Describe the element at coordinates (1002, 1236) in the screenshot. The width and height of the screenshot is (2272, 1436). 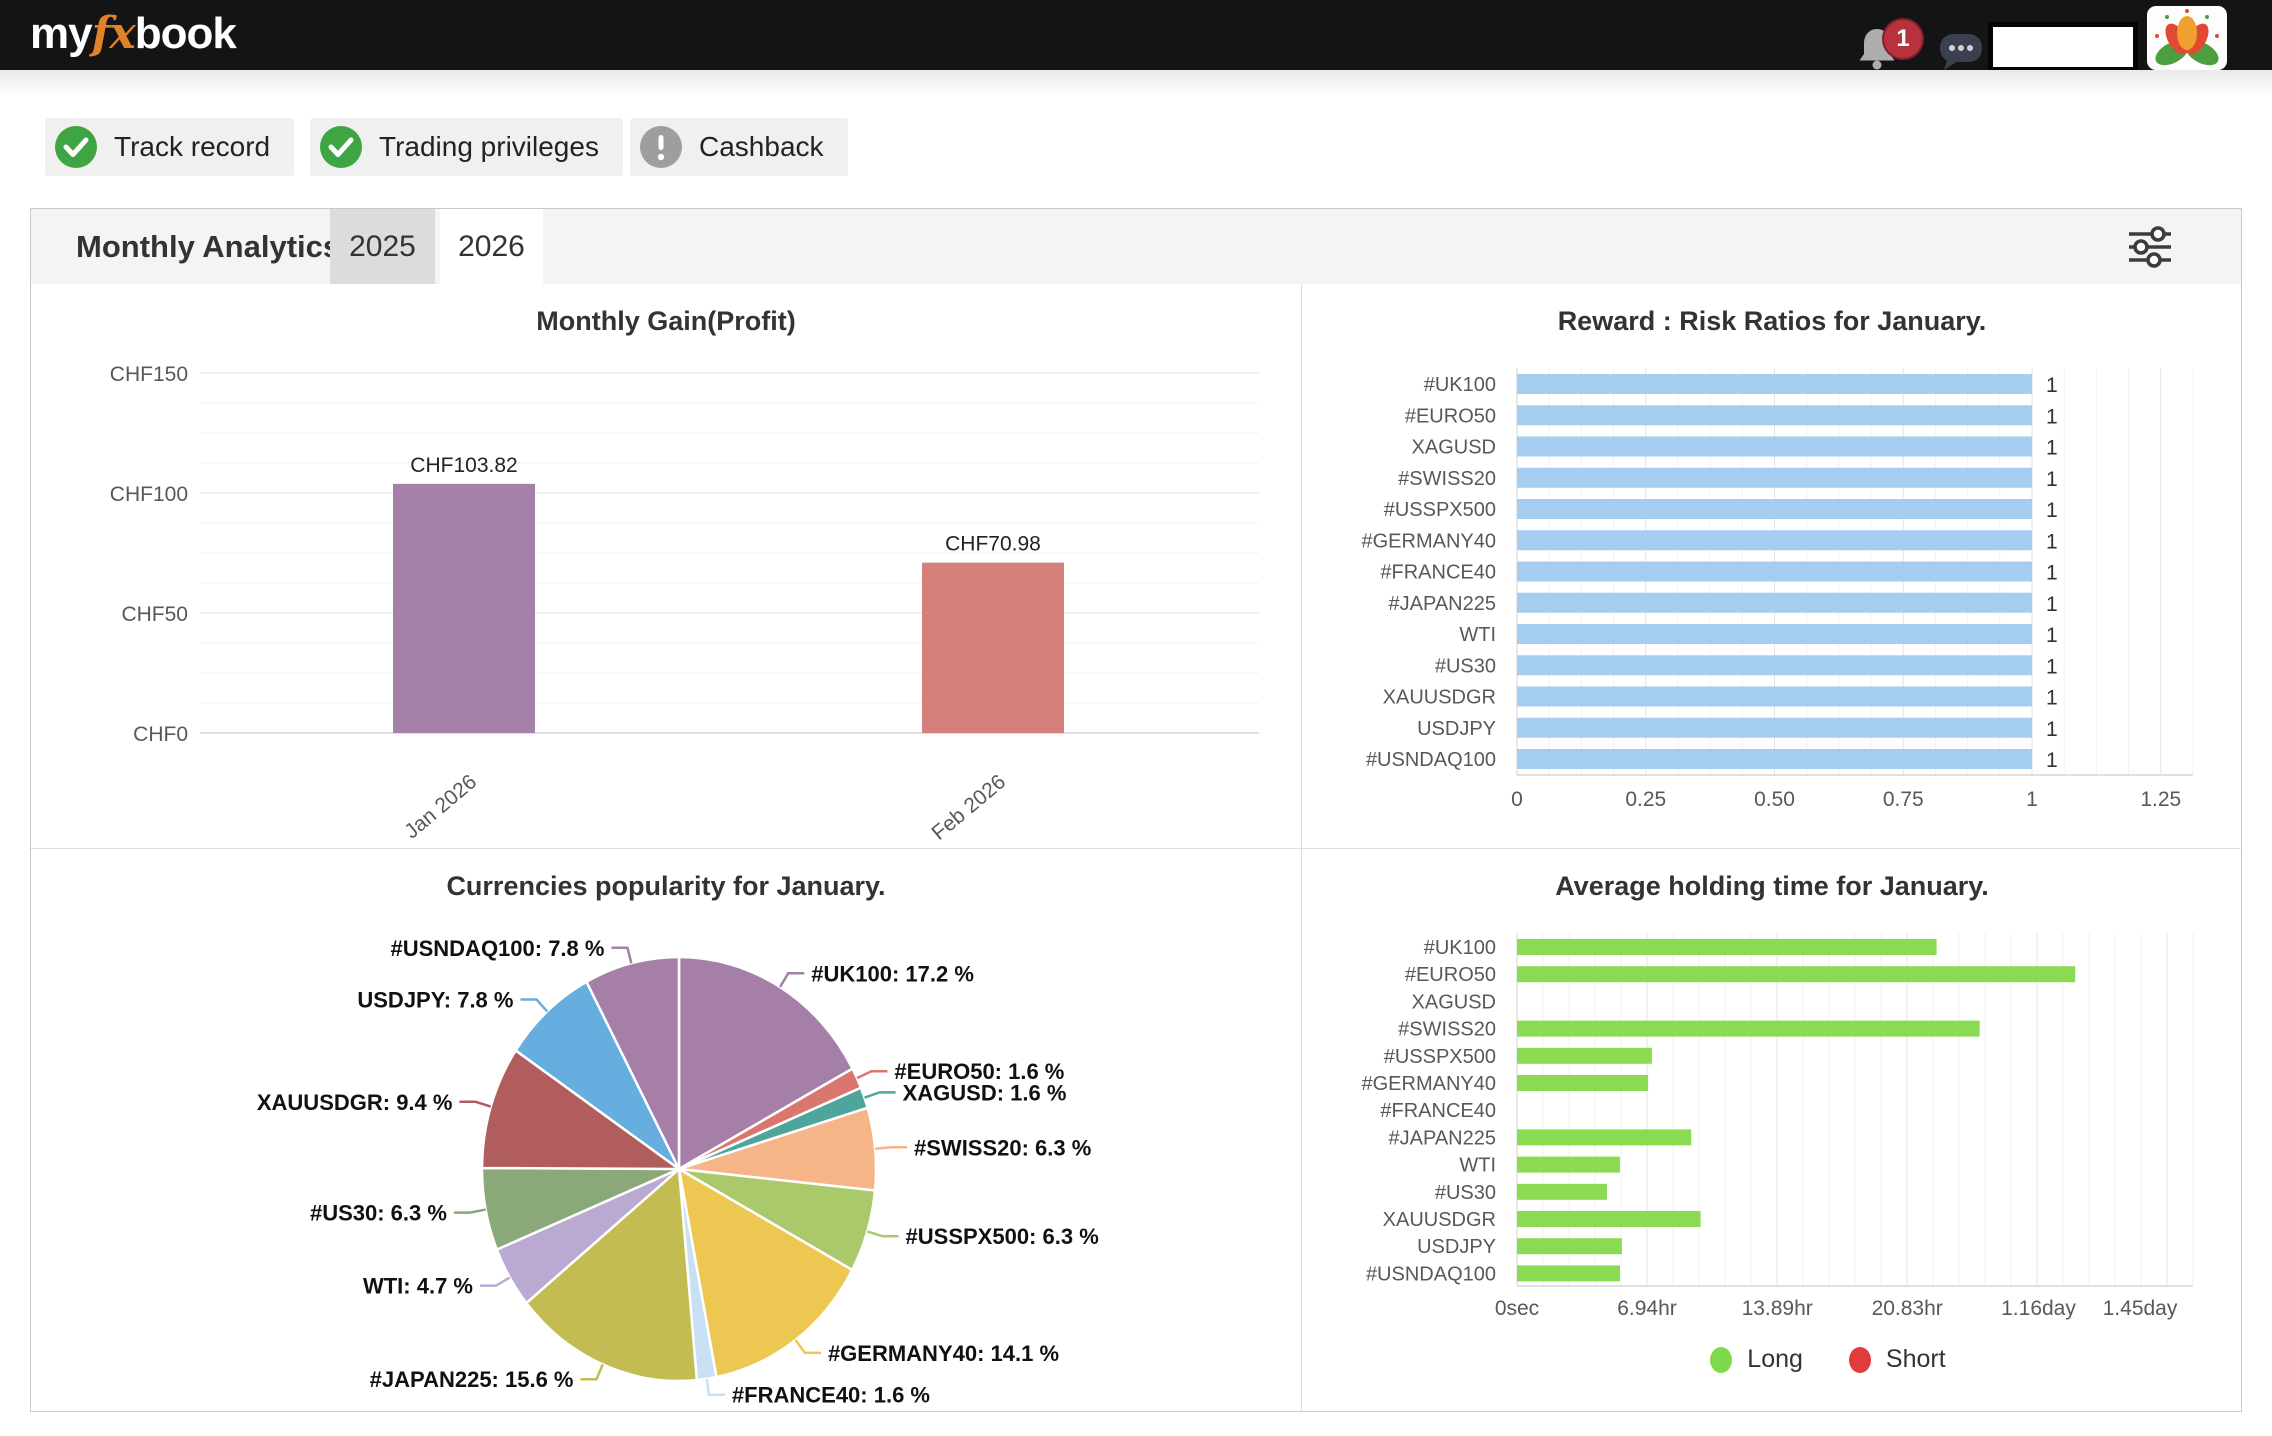
I see `pie-slice-label: #USSPX500: 6.3 %` at that location.